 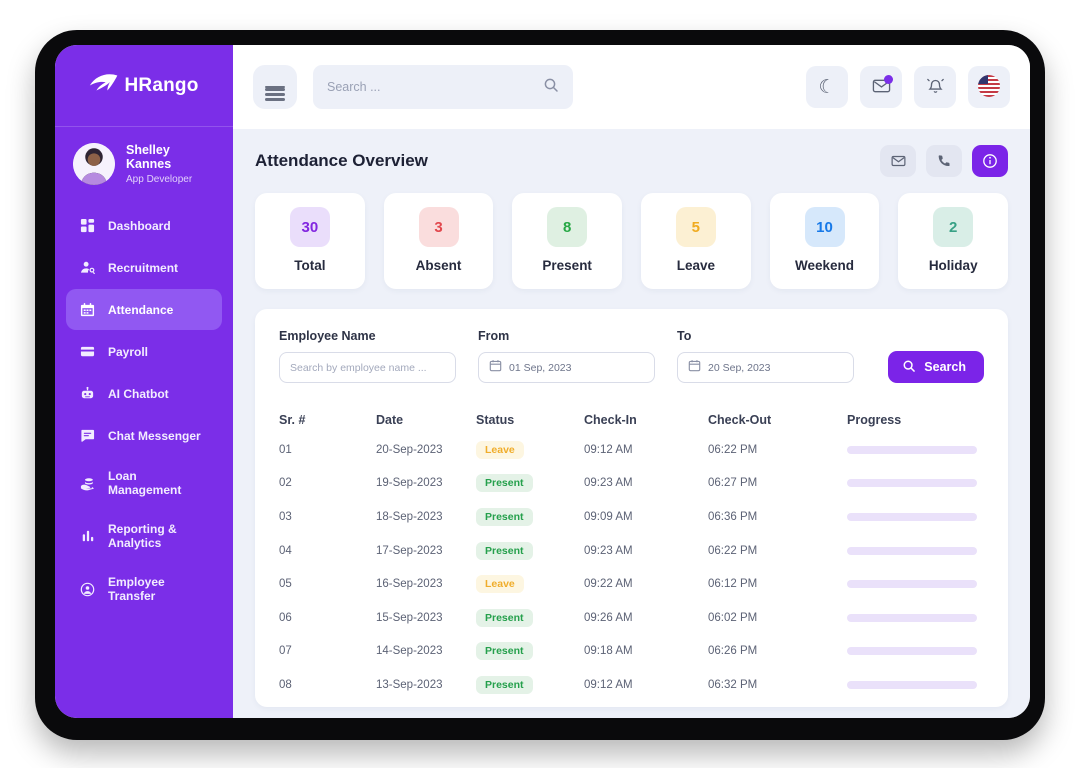 I want to click on sidebar-nav: Dashboard Recruitment, so click(x=144, y=410).